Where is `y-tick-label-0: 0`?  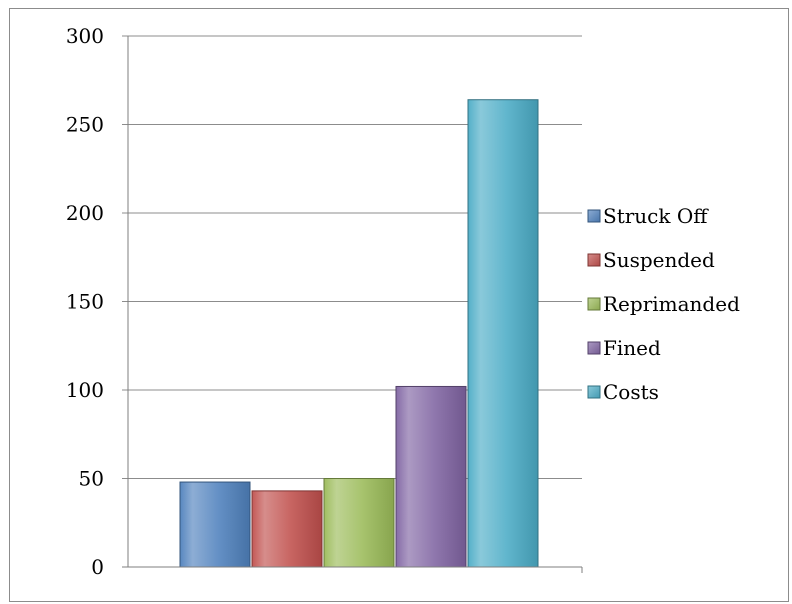
y-tick-label-0: 0 is located at coordinates (97, 567).